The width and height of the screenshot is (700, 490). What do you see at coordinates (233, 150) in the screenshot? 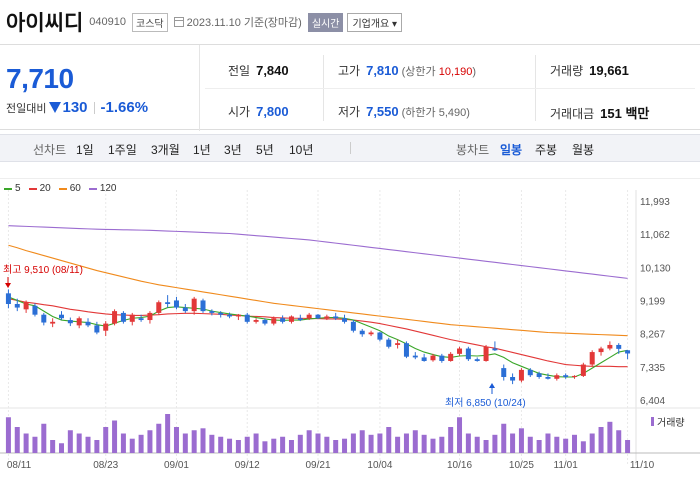
I see `tab-3year: 3년` at bounding box center [233, 150].